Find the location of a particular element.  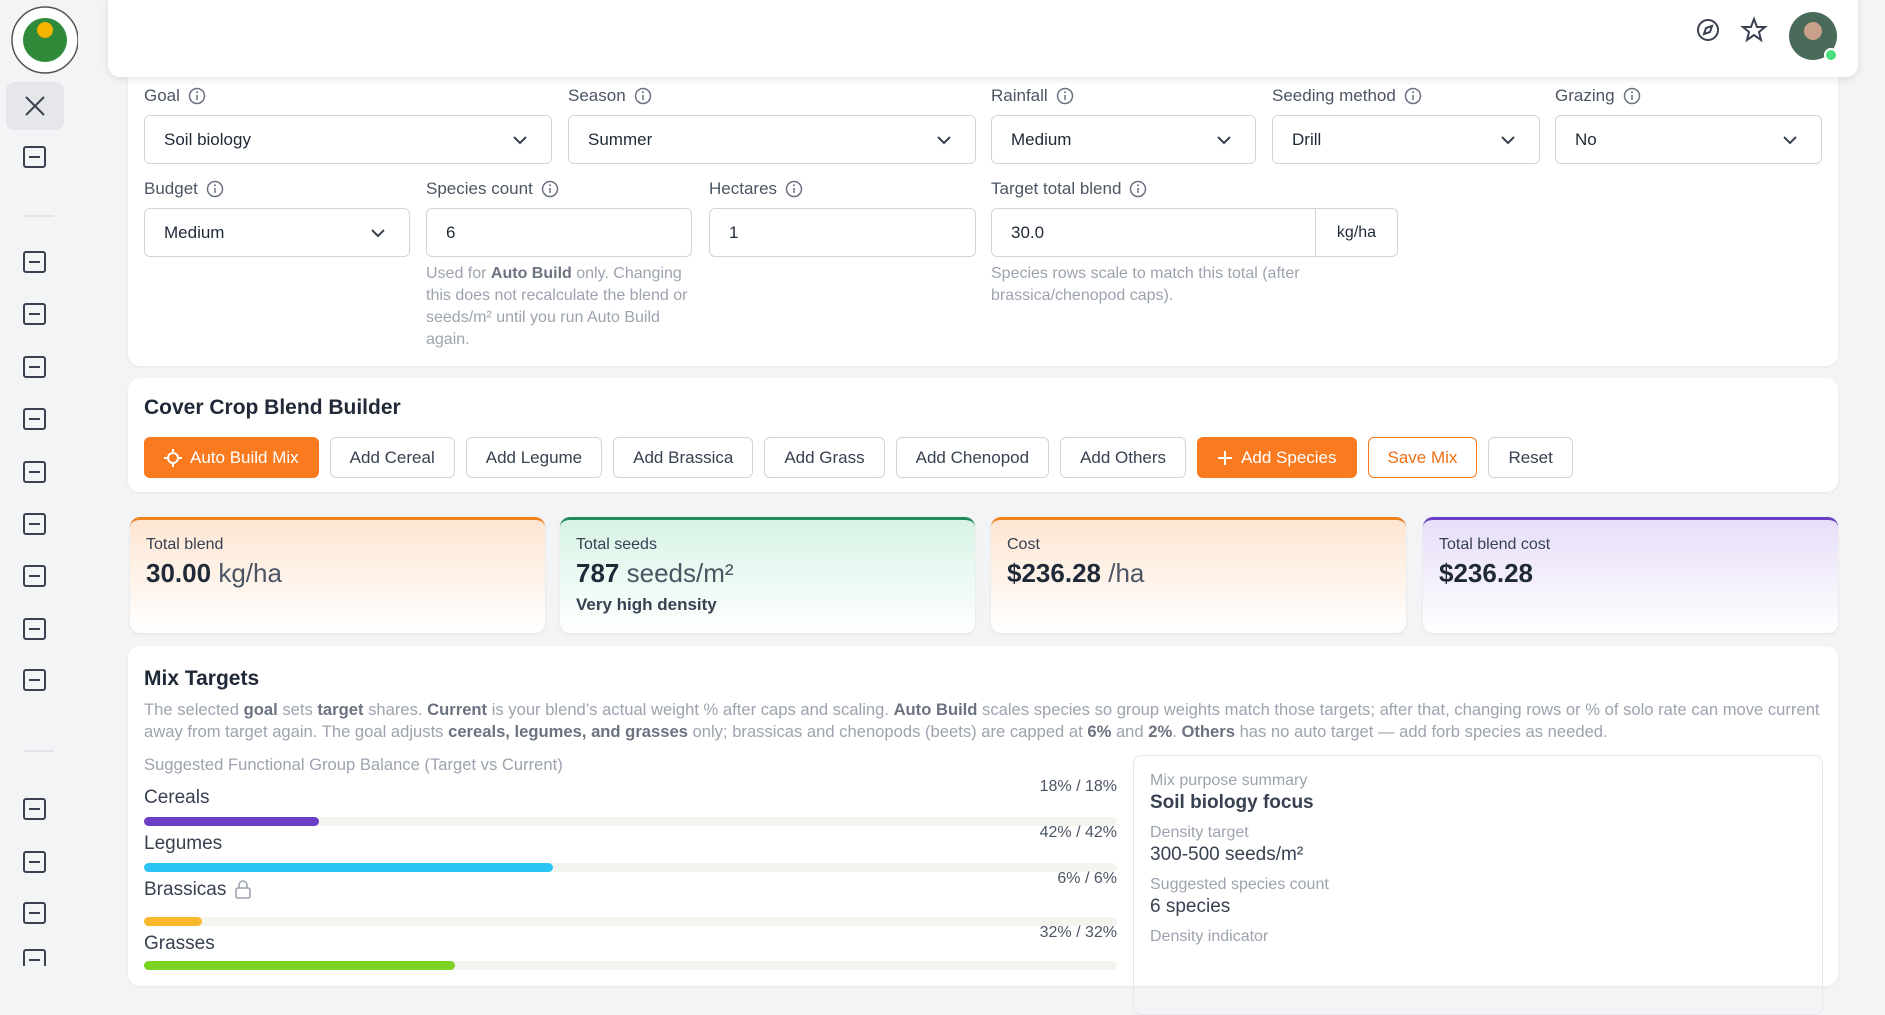

top-bar is located at coordinates (983, 38).